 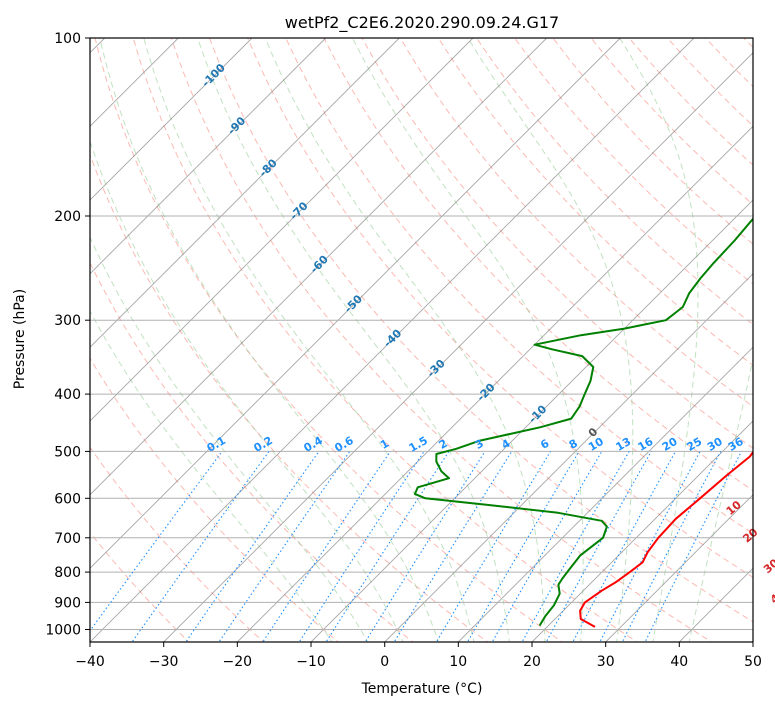 I want to click on isotherm-label: -70, so click(x=298, y=210).